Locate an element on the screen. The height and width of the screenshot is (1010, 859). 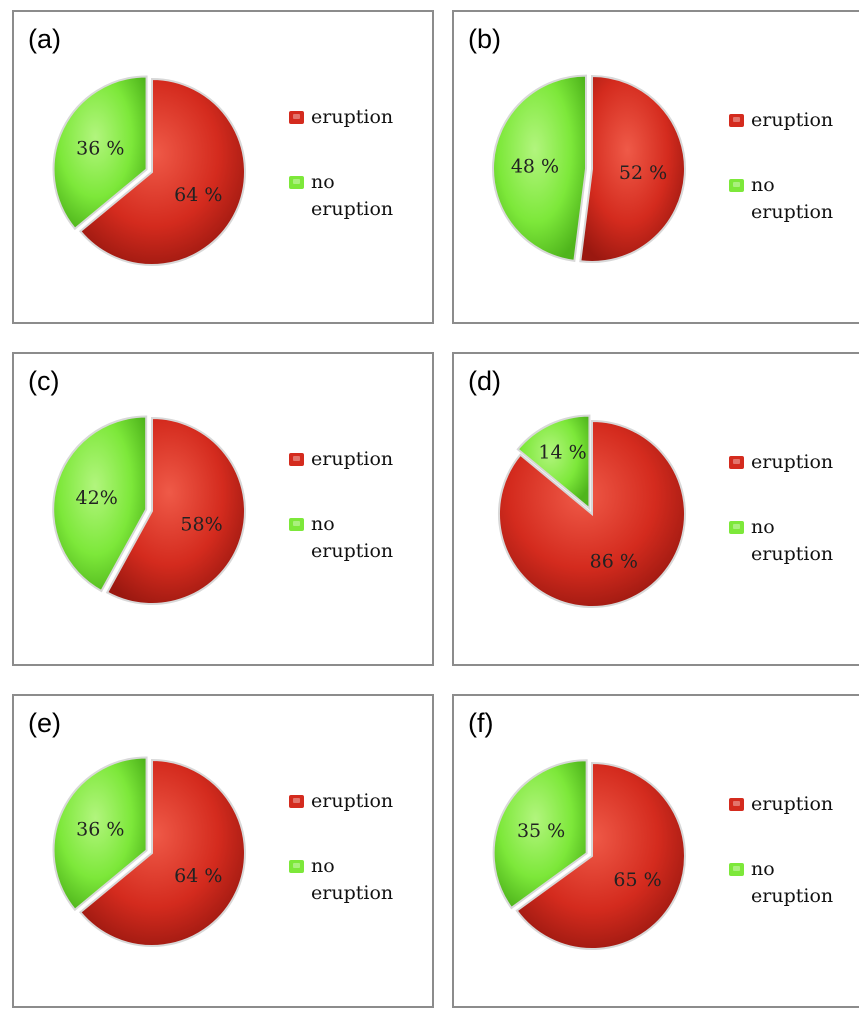
slice-label-no-eruption: 14 % is located at coordinates (562, 452).